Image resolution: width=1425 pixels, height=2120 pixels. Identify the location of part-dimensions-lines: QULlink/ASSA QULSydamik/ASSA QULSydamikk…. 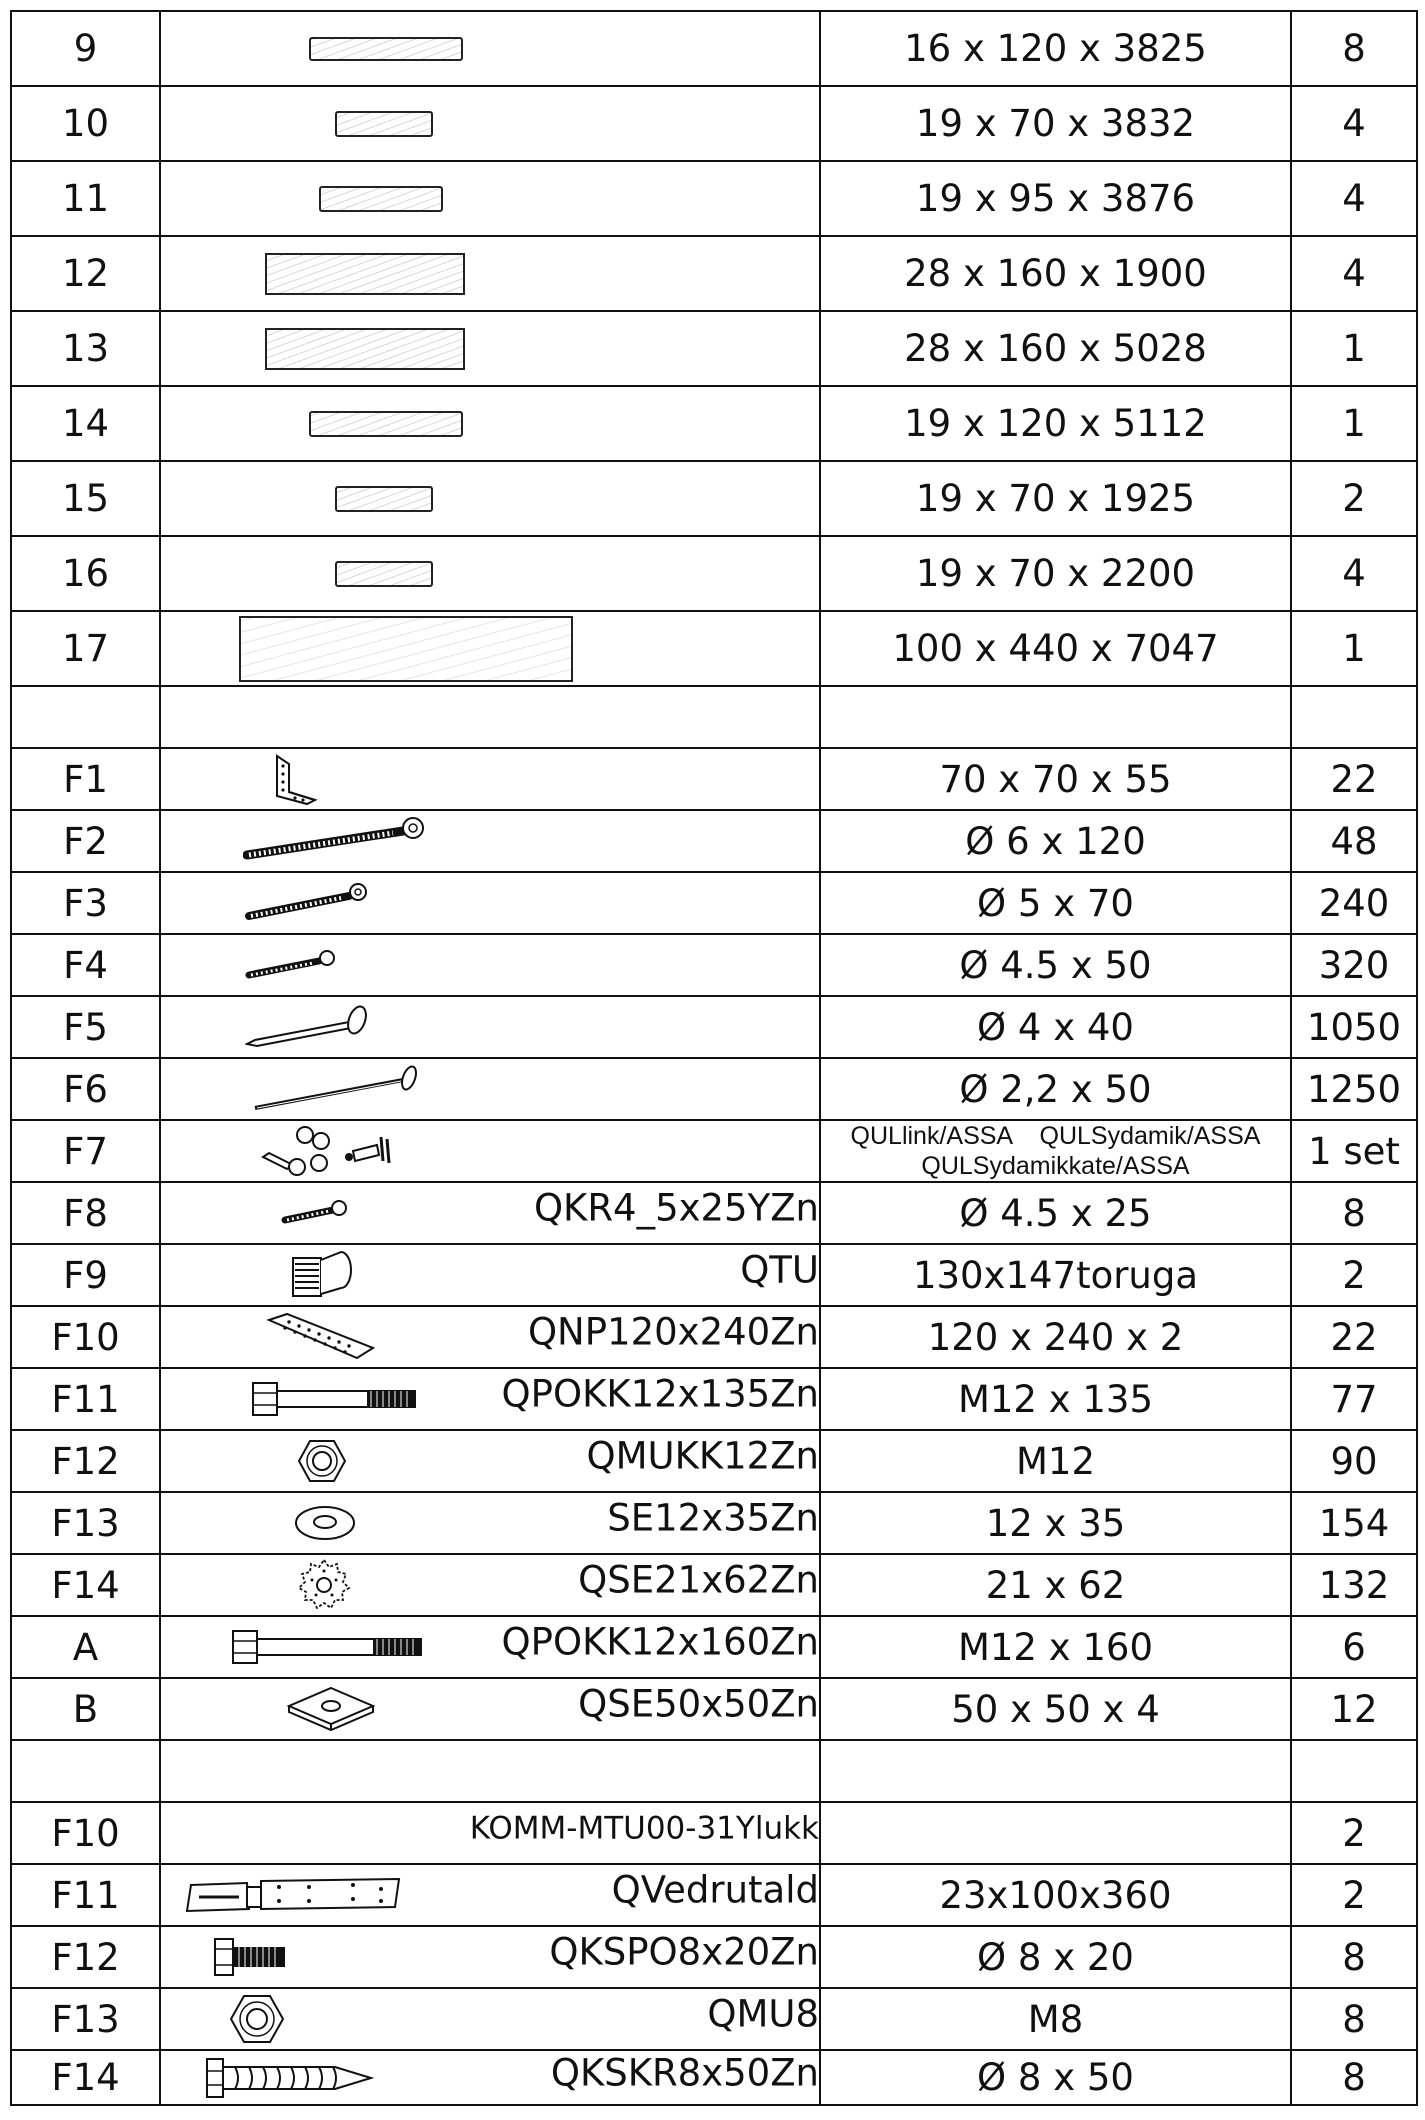
(1055, 1151).